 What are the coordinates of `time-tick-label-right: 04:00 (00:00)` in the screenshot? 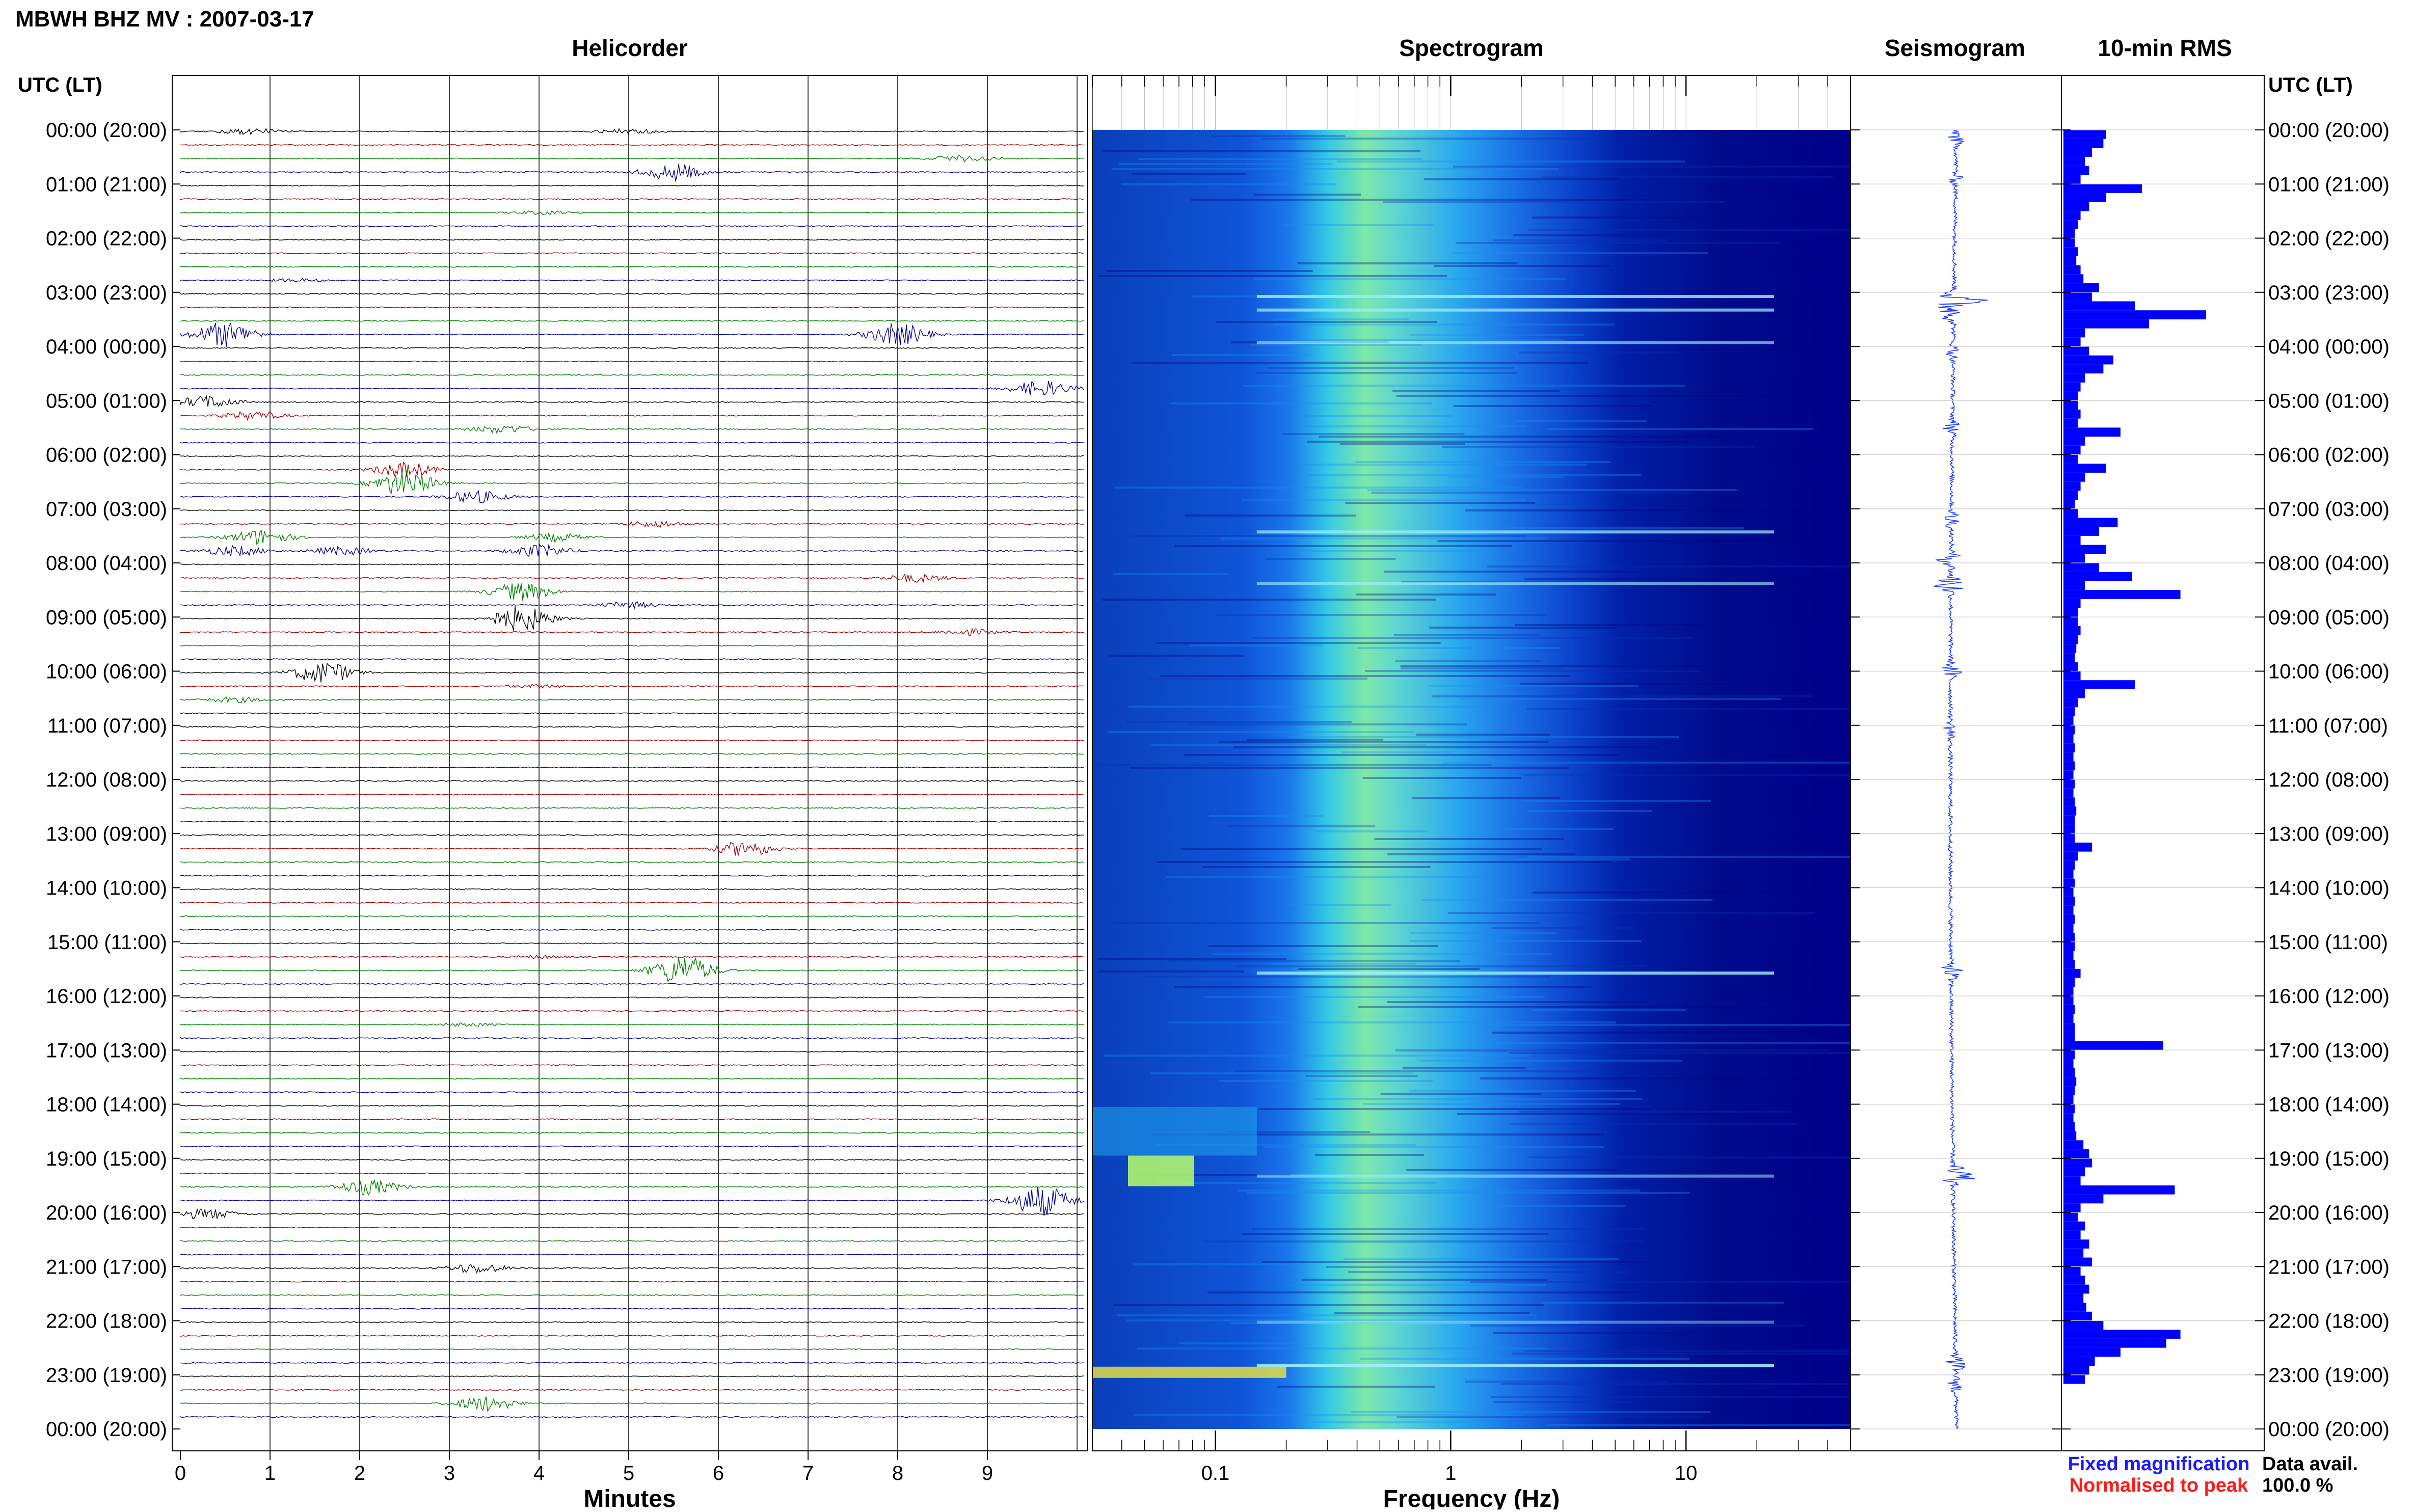 It's located at (2329, 347).